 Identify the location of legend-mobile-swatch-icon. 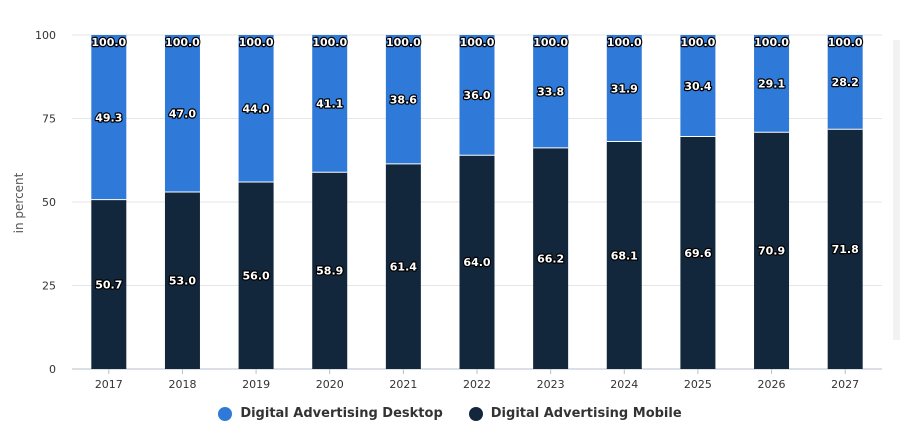
(475, 413).